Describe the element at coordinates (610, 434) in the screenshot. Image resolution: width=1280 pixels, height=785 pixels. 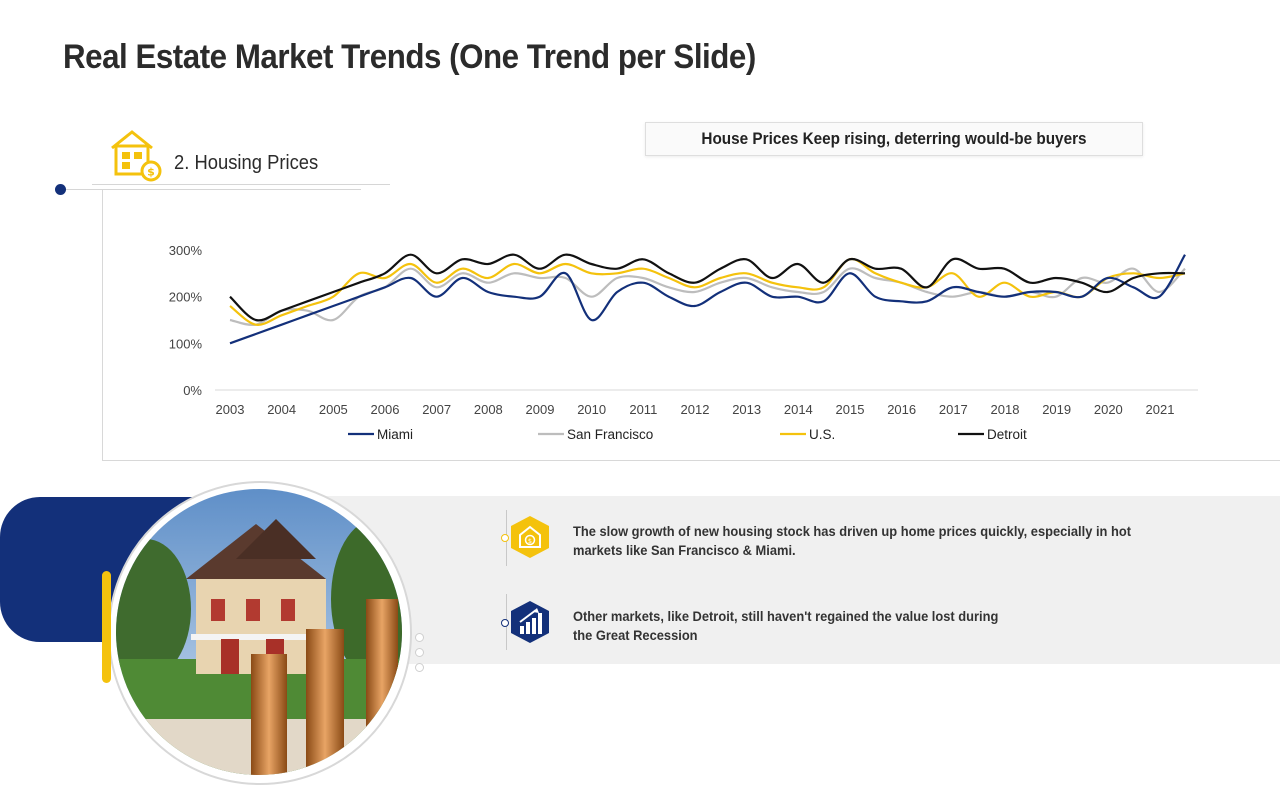
I see `legend-label: San Francisco` at that location.